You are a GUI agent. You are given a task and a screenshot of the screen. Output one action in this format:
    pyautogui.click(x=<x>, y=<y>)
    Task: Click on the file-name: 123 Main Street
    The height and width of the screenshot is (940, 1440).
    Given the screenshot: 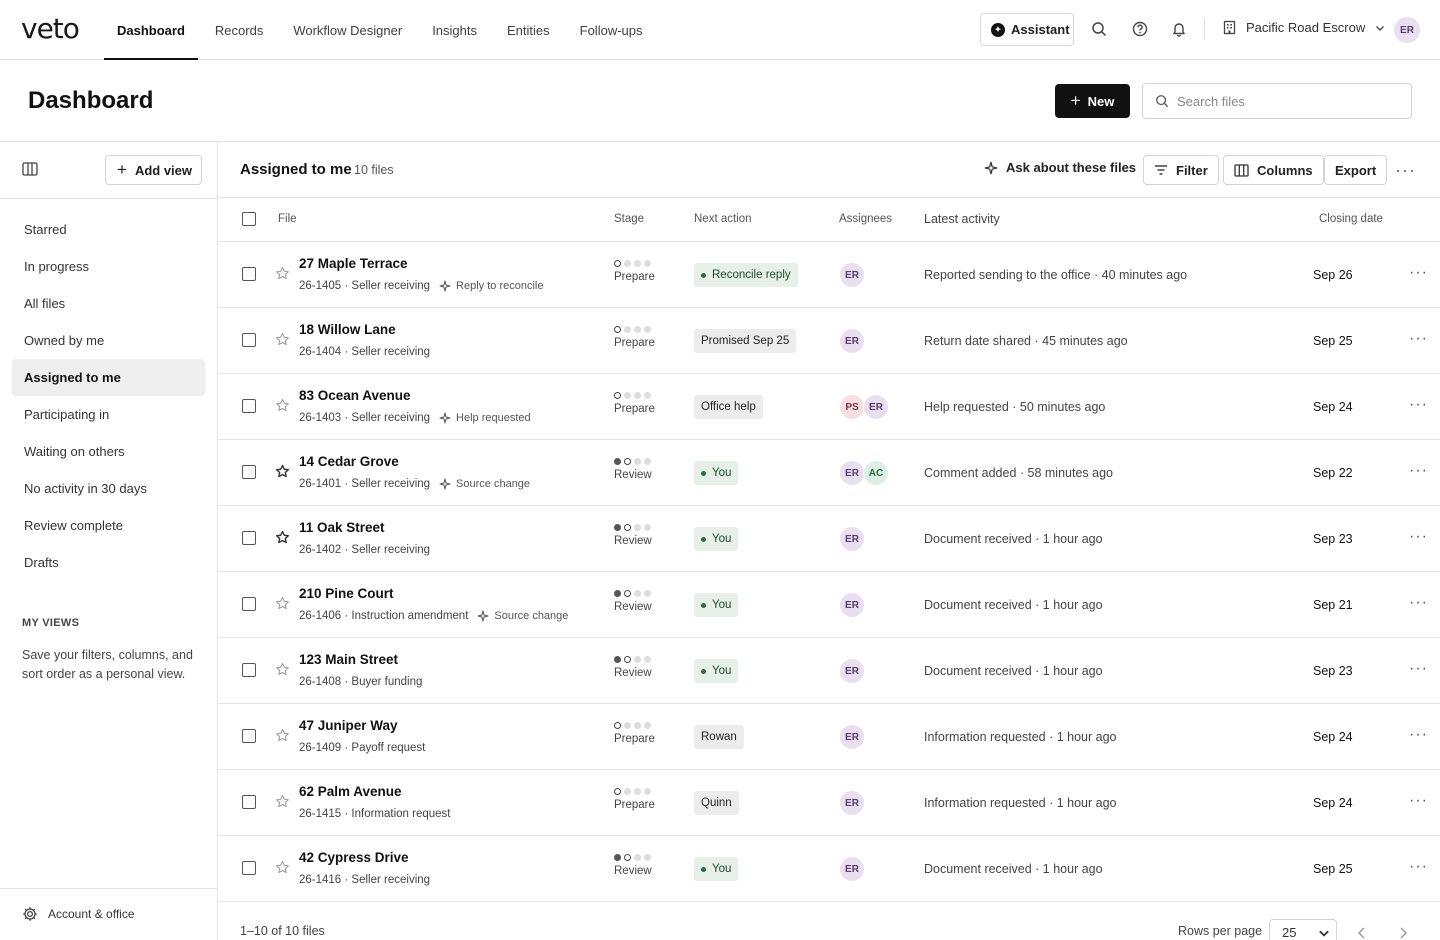 What is the action you would take?
    pyautogui.click(x=349, y=659)
    